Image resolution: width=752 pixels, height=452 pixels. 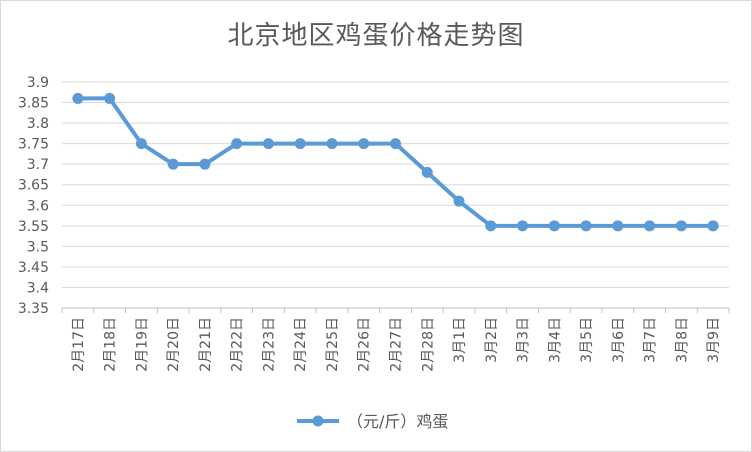 I want to click on x-tick-label: 3月9日, so click(x=714, y=340).